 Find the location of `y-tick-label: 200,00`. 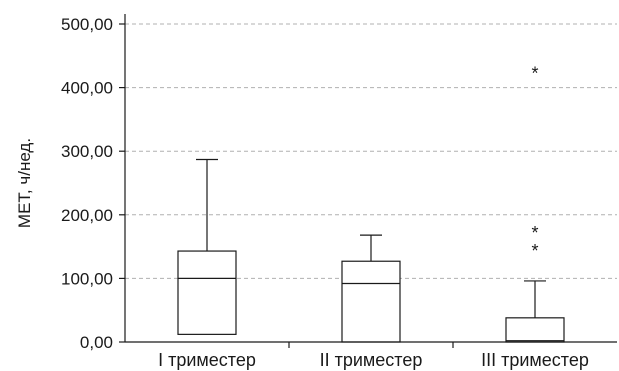

y-tick-label: 200,00 is located at coordinates (87, 215).